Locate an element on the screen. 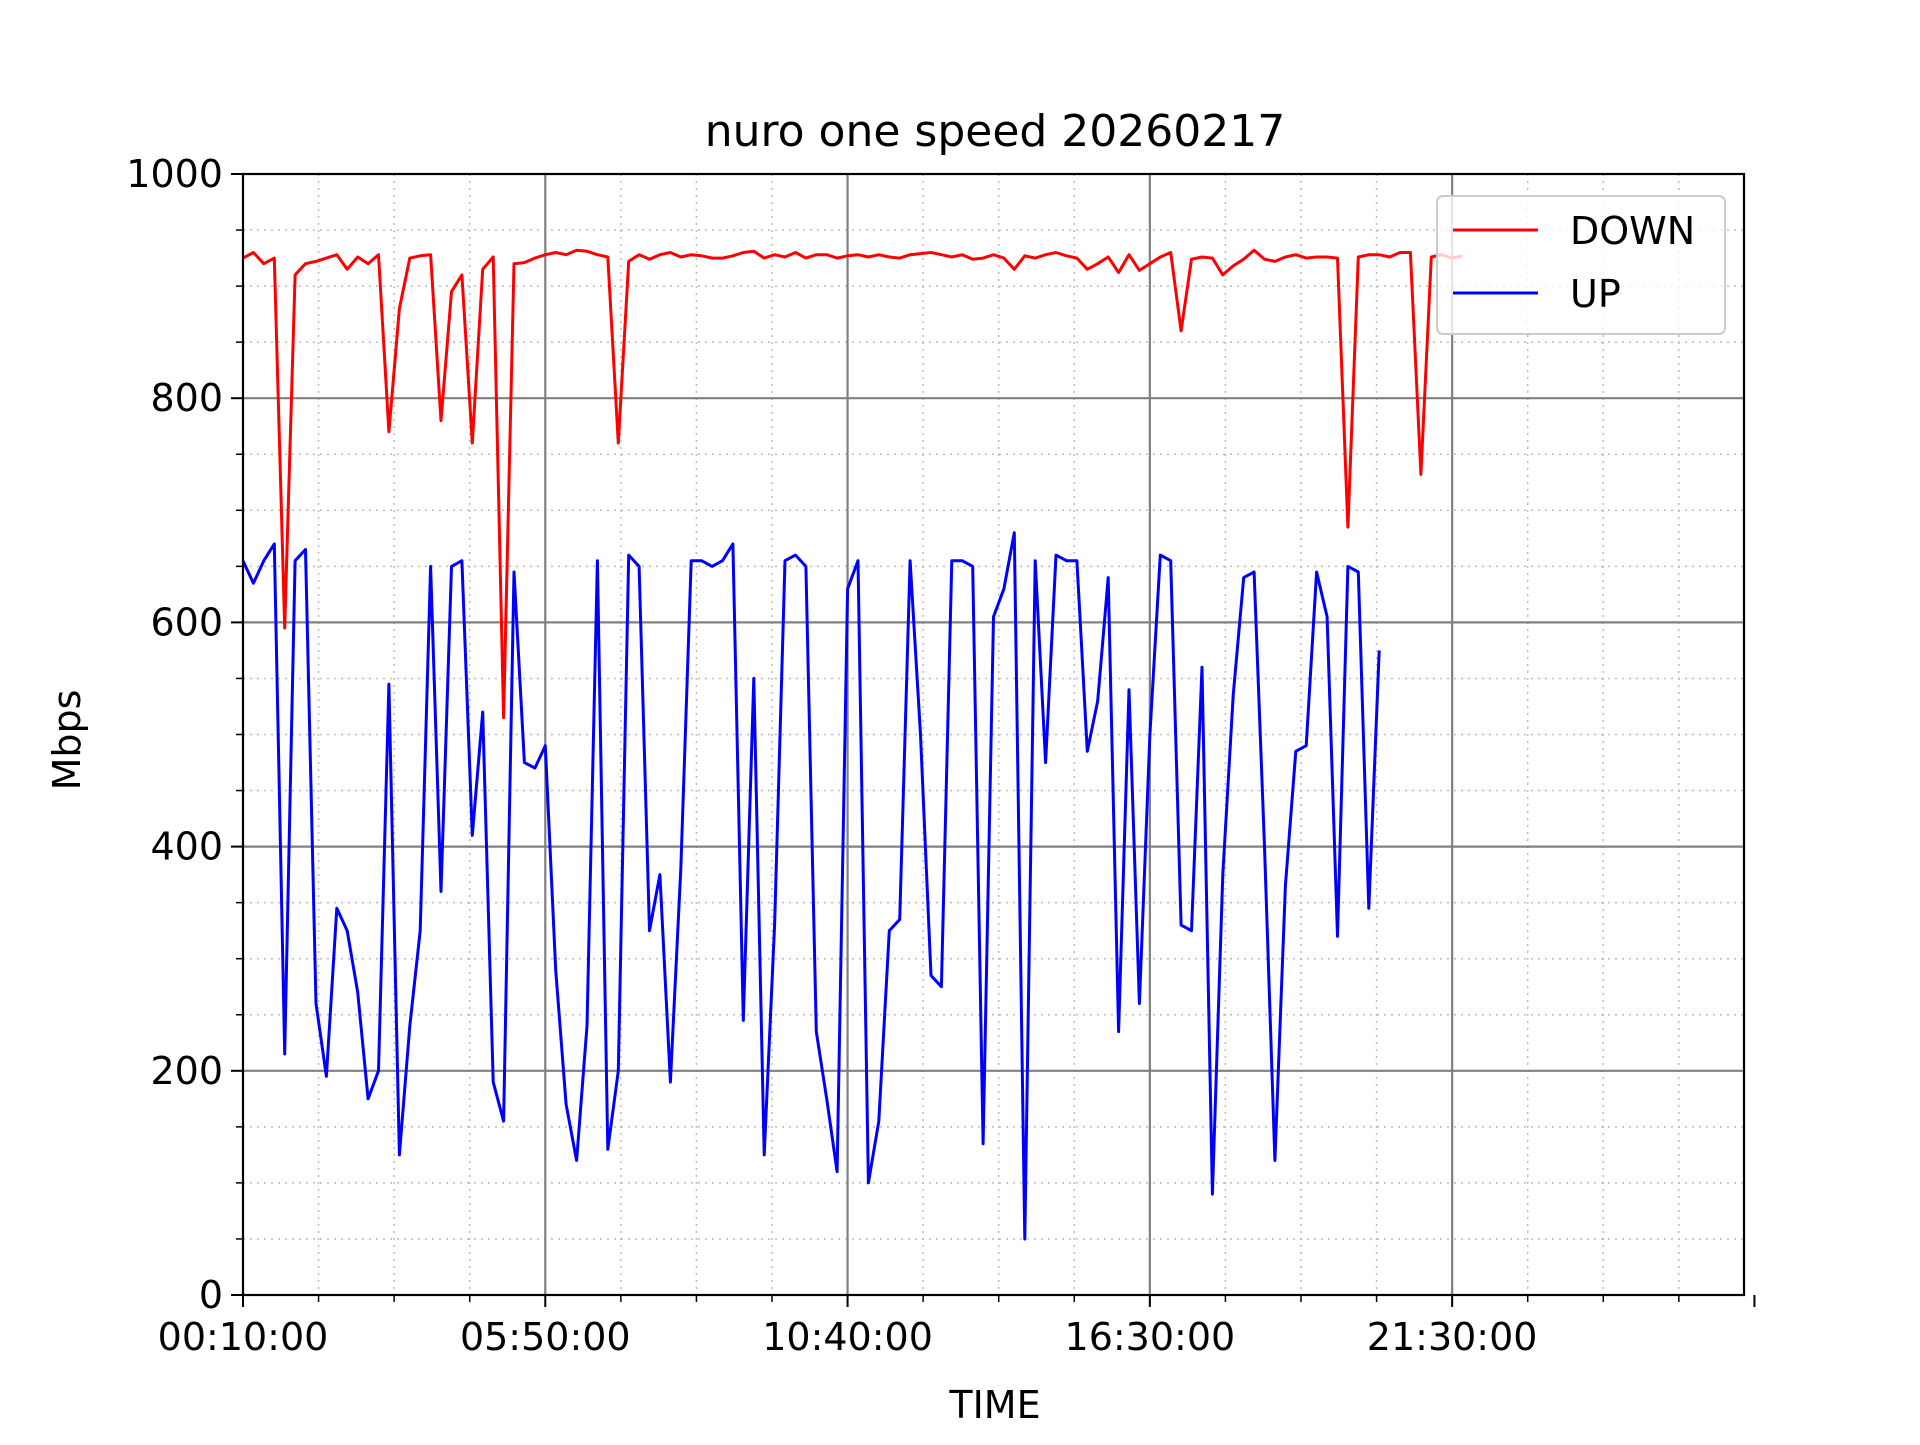  chart-title: nuro one speed 20260217 is located at coordinates (995, 131).